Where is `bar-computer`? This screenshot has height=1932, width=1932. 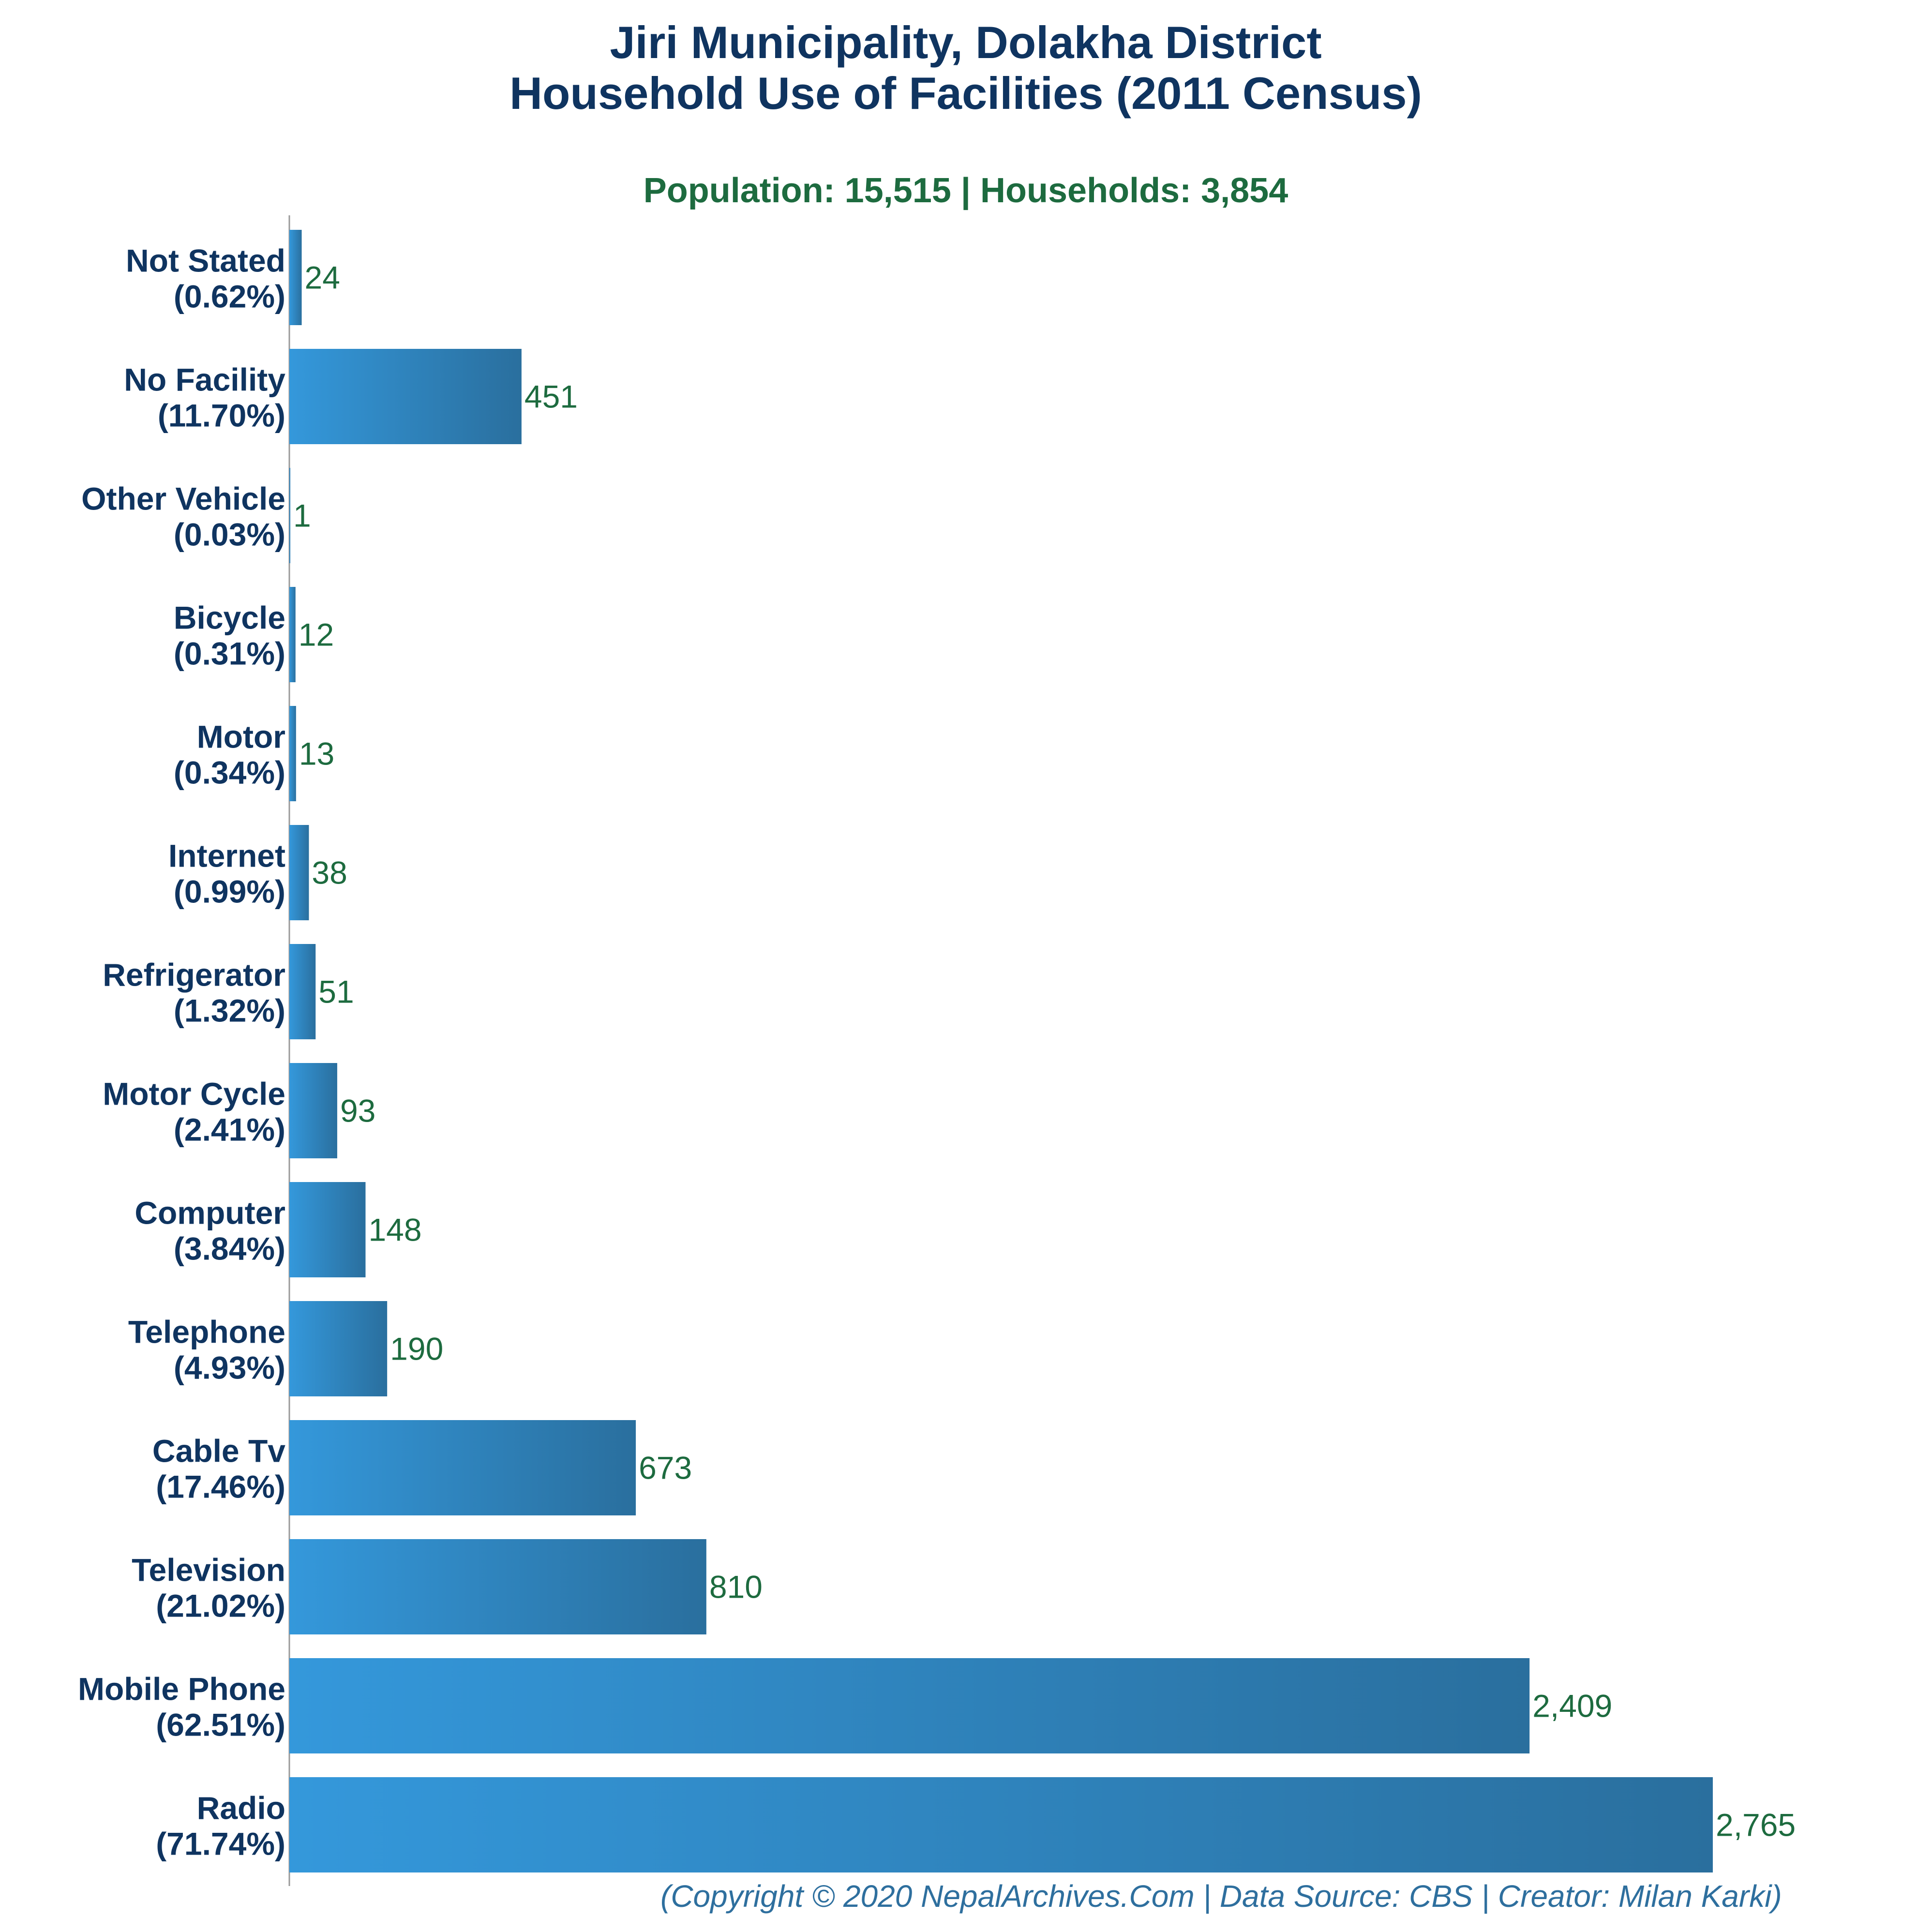
bar-computer is located at coordinates (327, 1229).